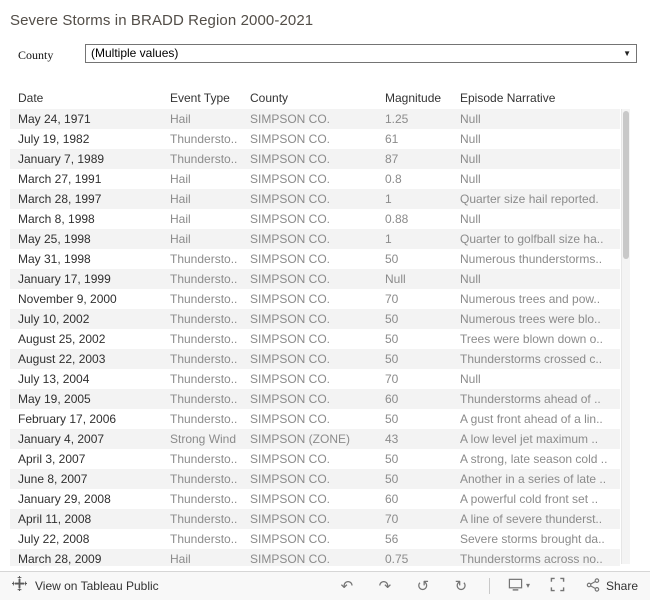  What do you see at coordinates (86, 519) in the screenshot?
I see `table-cell: April 11, 2008` at bounding box center [86, 519].